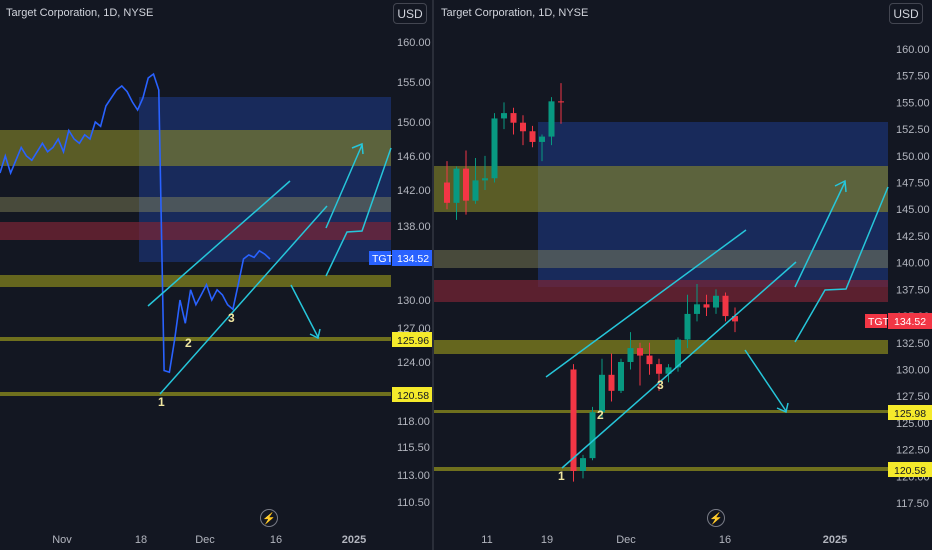 The width and height of the screenshot is (932, 550). I want to click on y-tick-label: 150.00, so click(414, 123).